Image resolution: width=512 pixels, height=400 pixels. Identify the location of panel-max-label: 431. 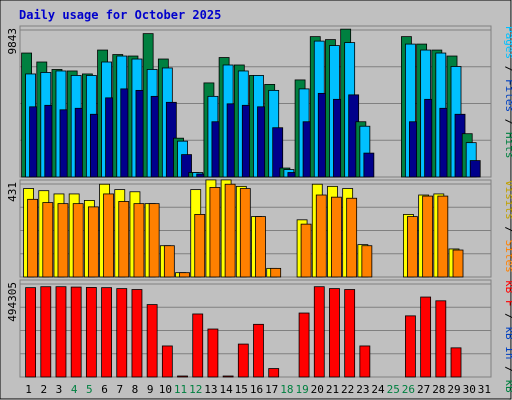
(12, 192).